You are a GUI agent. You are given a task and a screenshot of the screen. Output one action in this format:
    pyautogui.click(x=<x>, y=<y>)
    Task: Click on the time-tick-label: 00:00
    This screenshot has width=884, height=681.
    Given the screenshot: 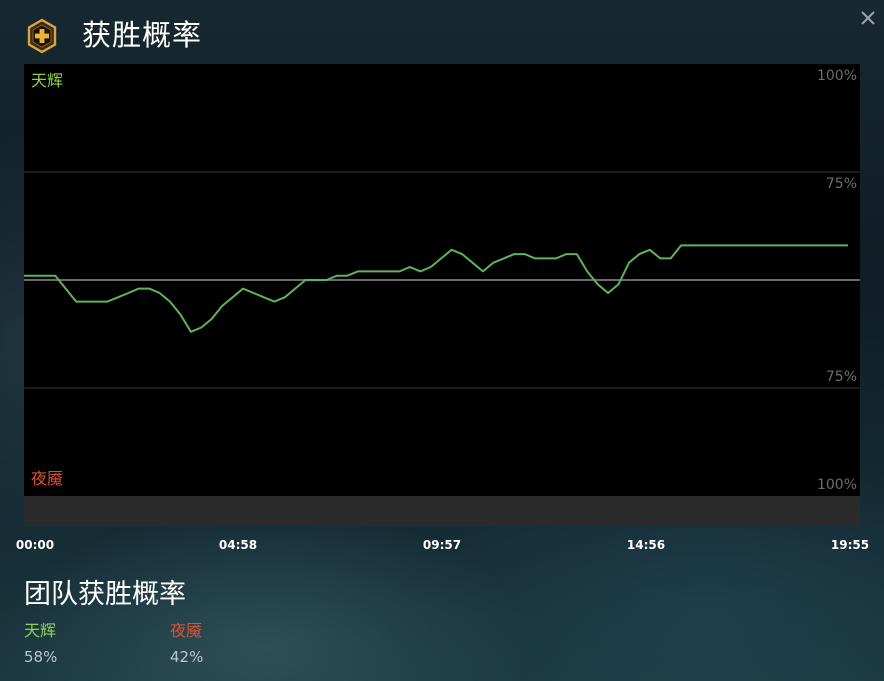 What is the action you would take?
    pyautogui.click(x=35, y=545)
    